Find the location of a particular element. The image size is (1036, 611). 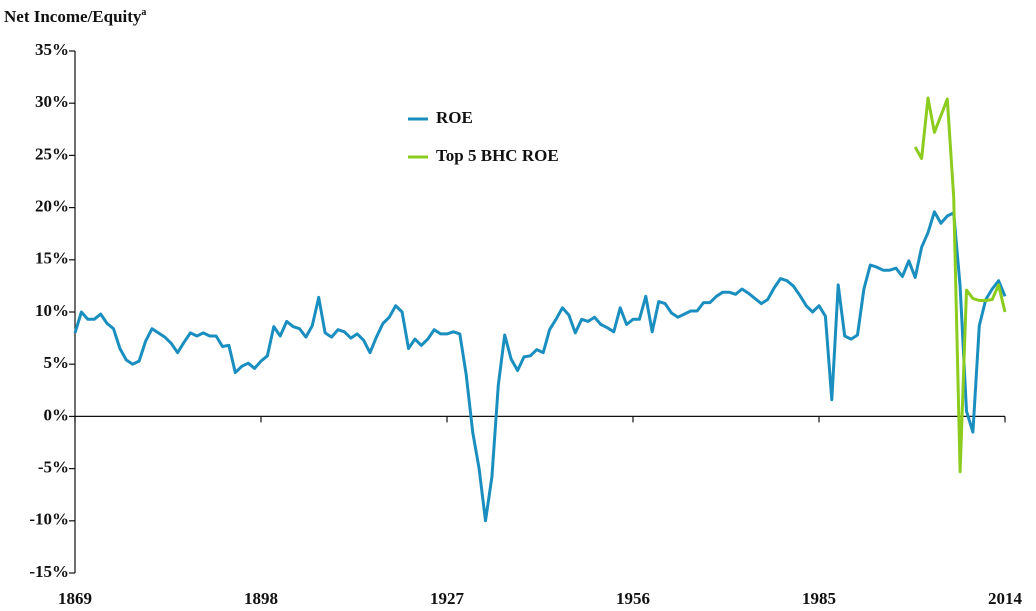

y-tick-label: 35% is located at coordinates (52, 49).